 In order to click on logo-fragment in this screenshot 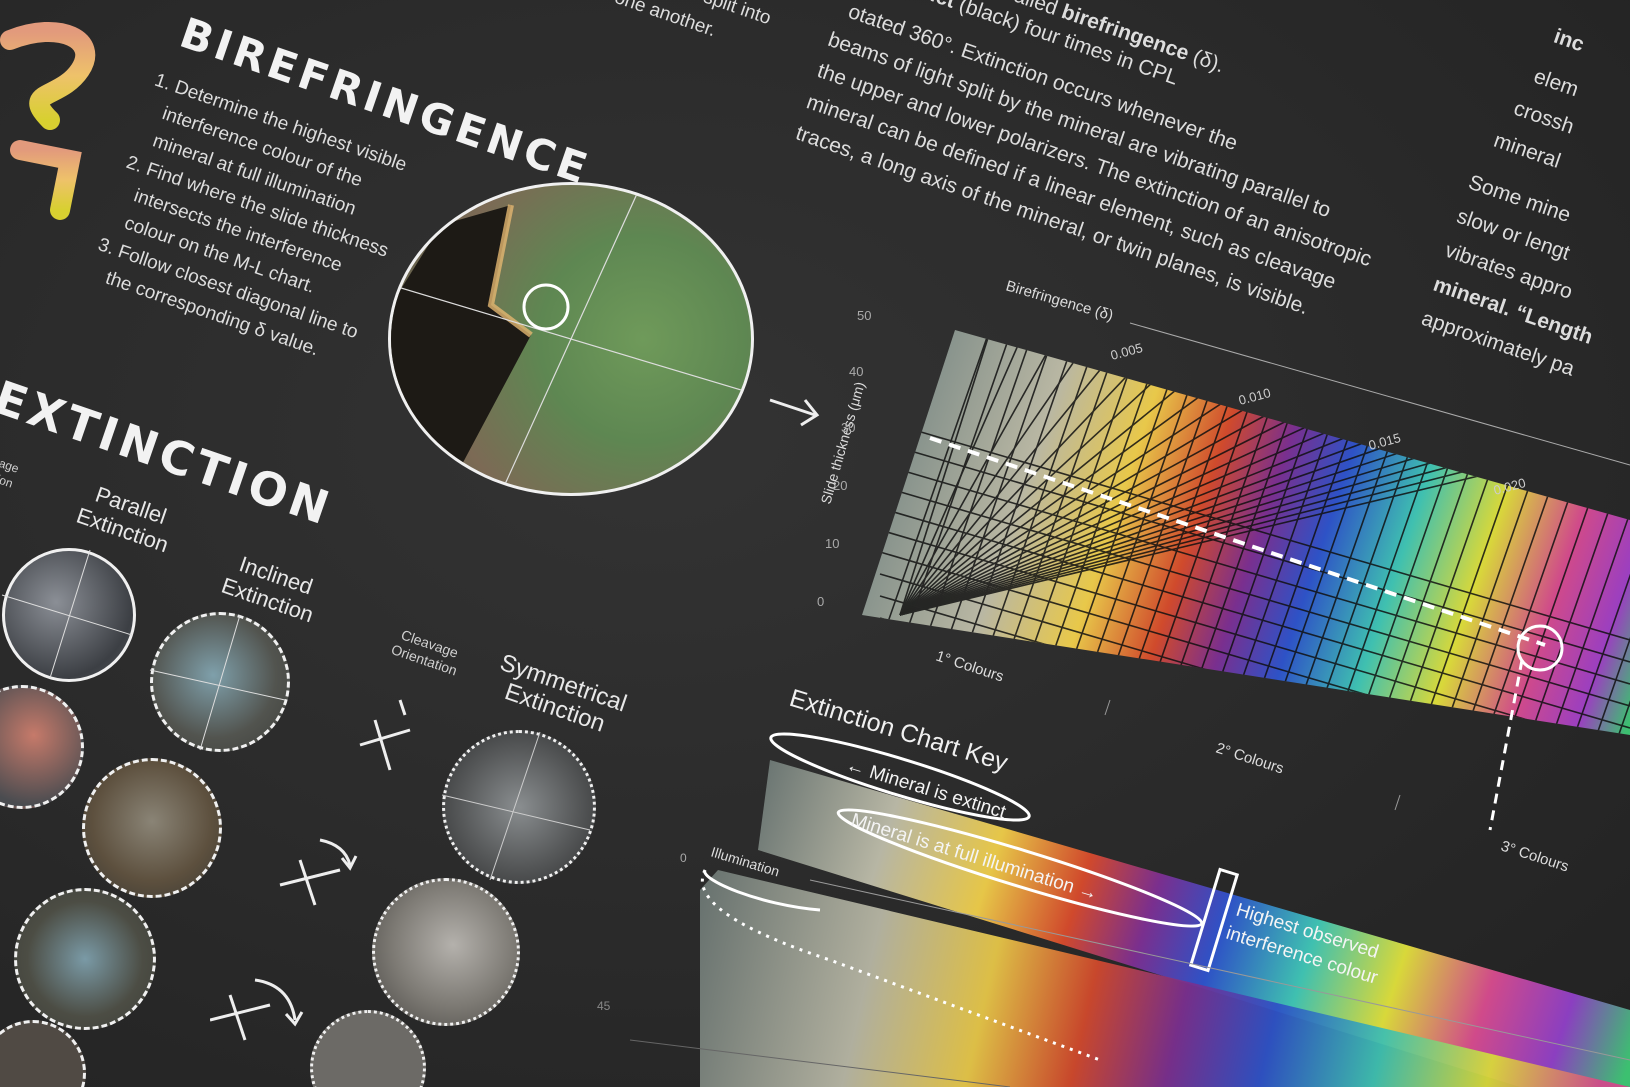, I will do `click(48, 121)`.